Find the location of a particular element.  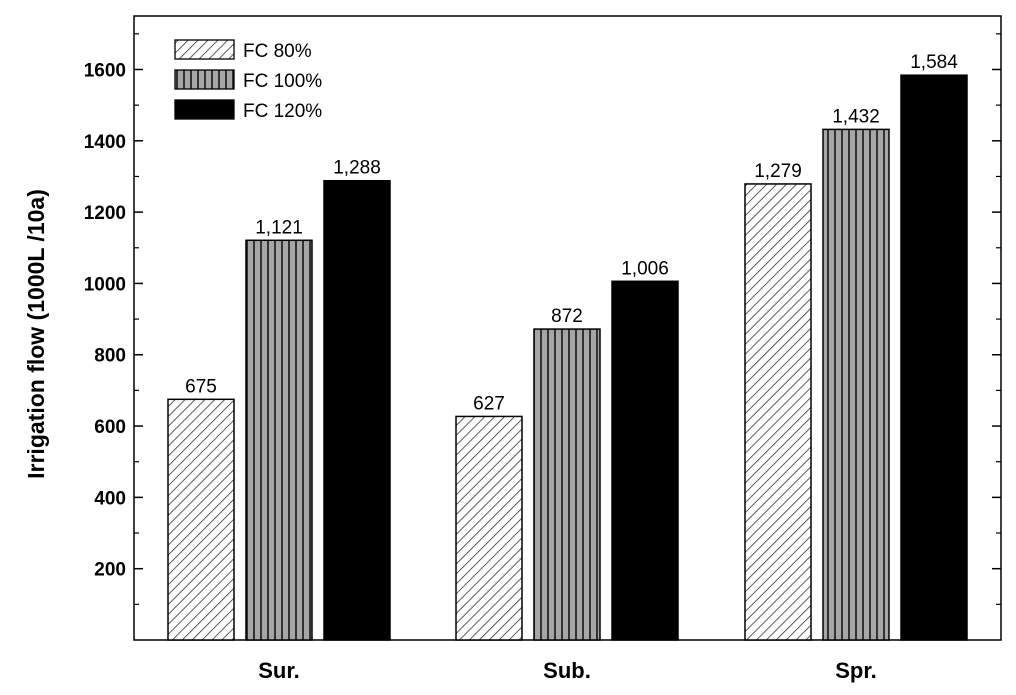

x-category-label: Spr. is located at coordinates (856, 670).